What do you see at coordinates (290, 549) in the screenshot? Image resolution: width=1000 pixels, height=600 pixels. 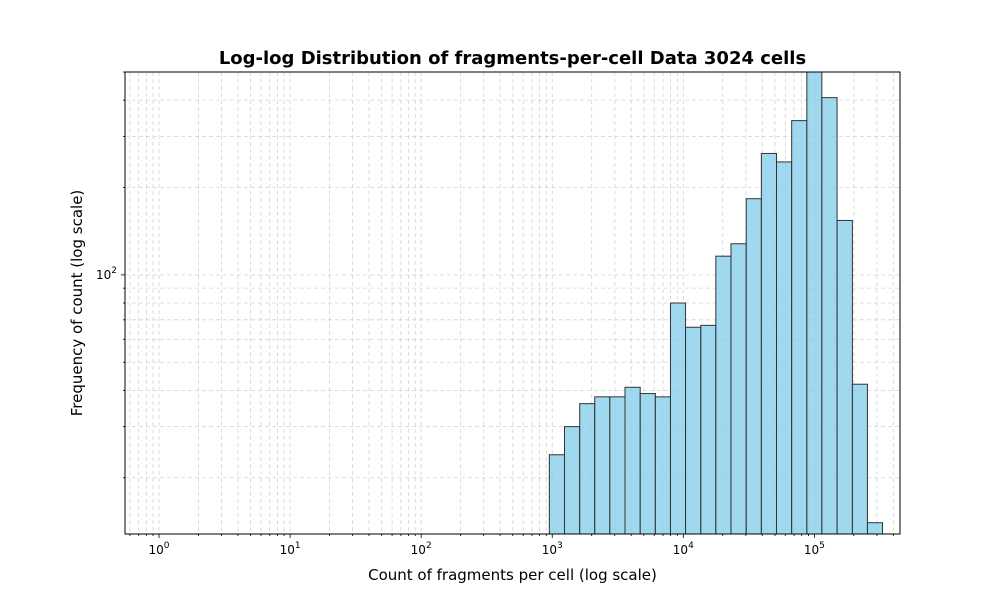 I see `x-tick-label: 10¹` at bounding box center [290, 549].